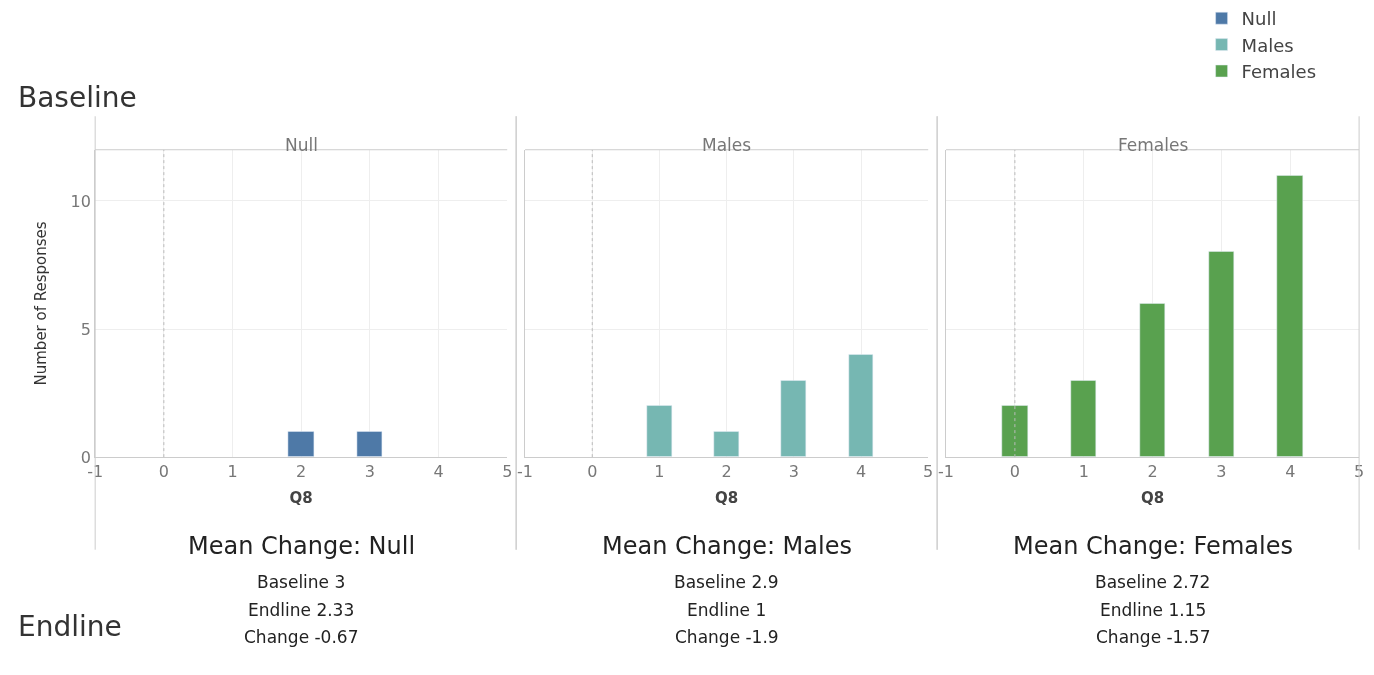 The image size is (1374, 675). I want to click on text: Mean Change: Males, so click(727, 546).